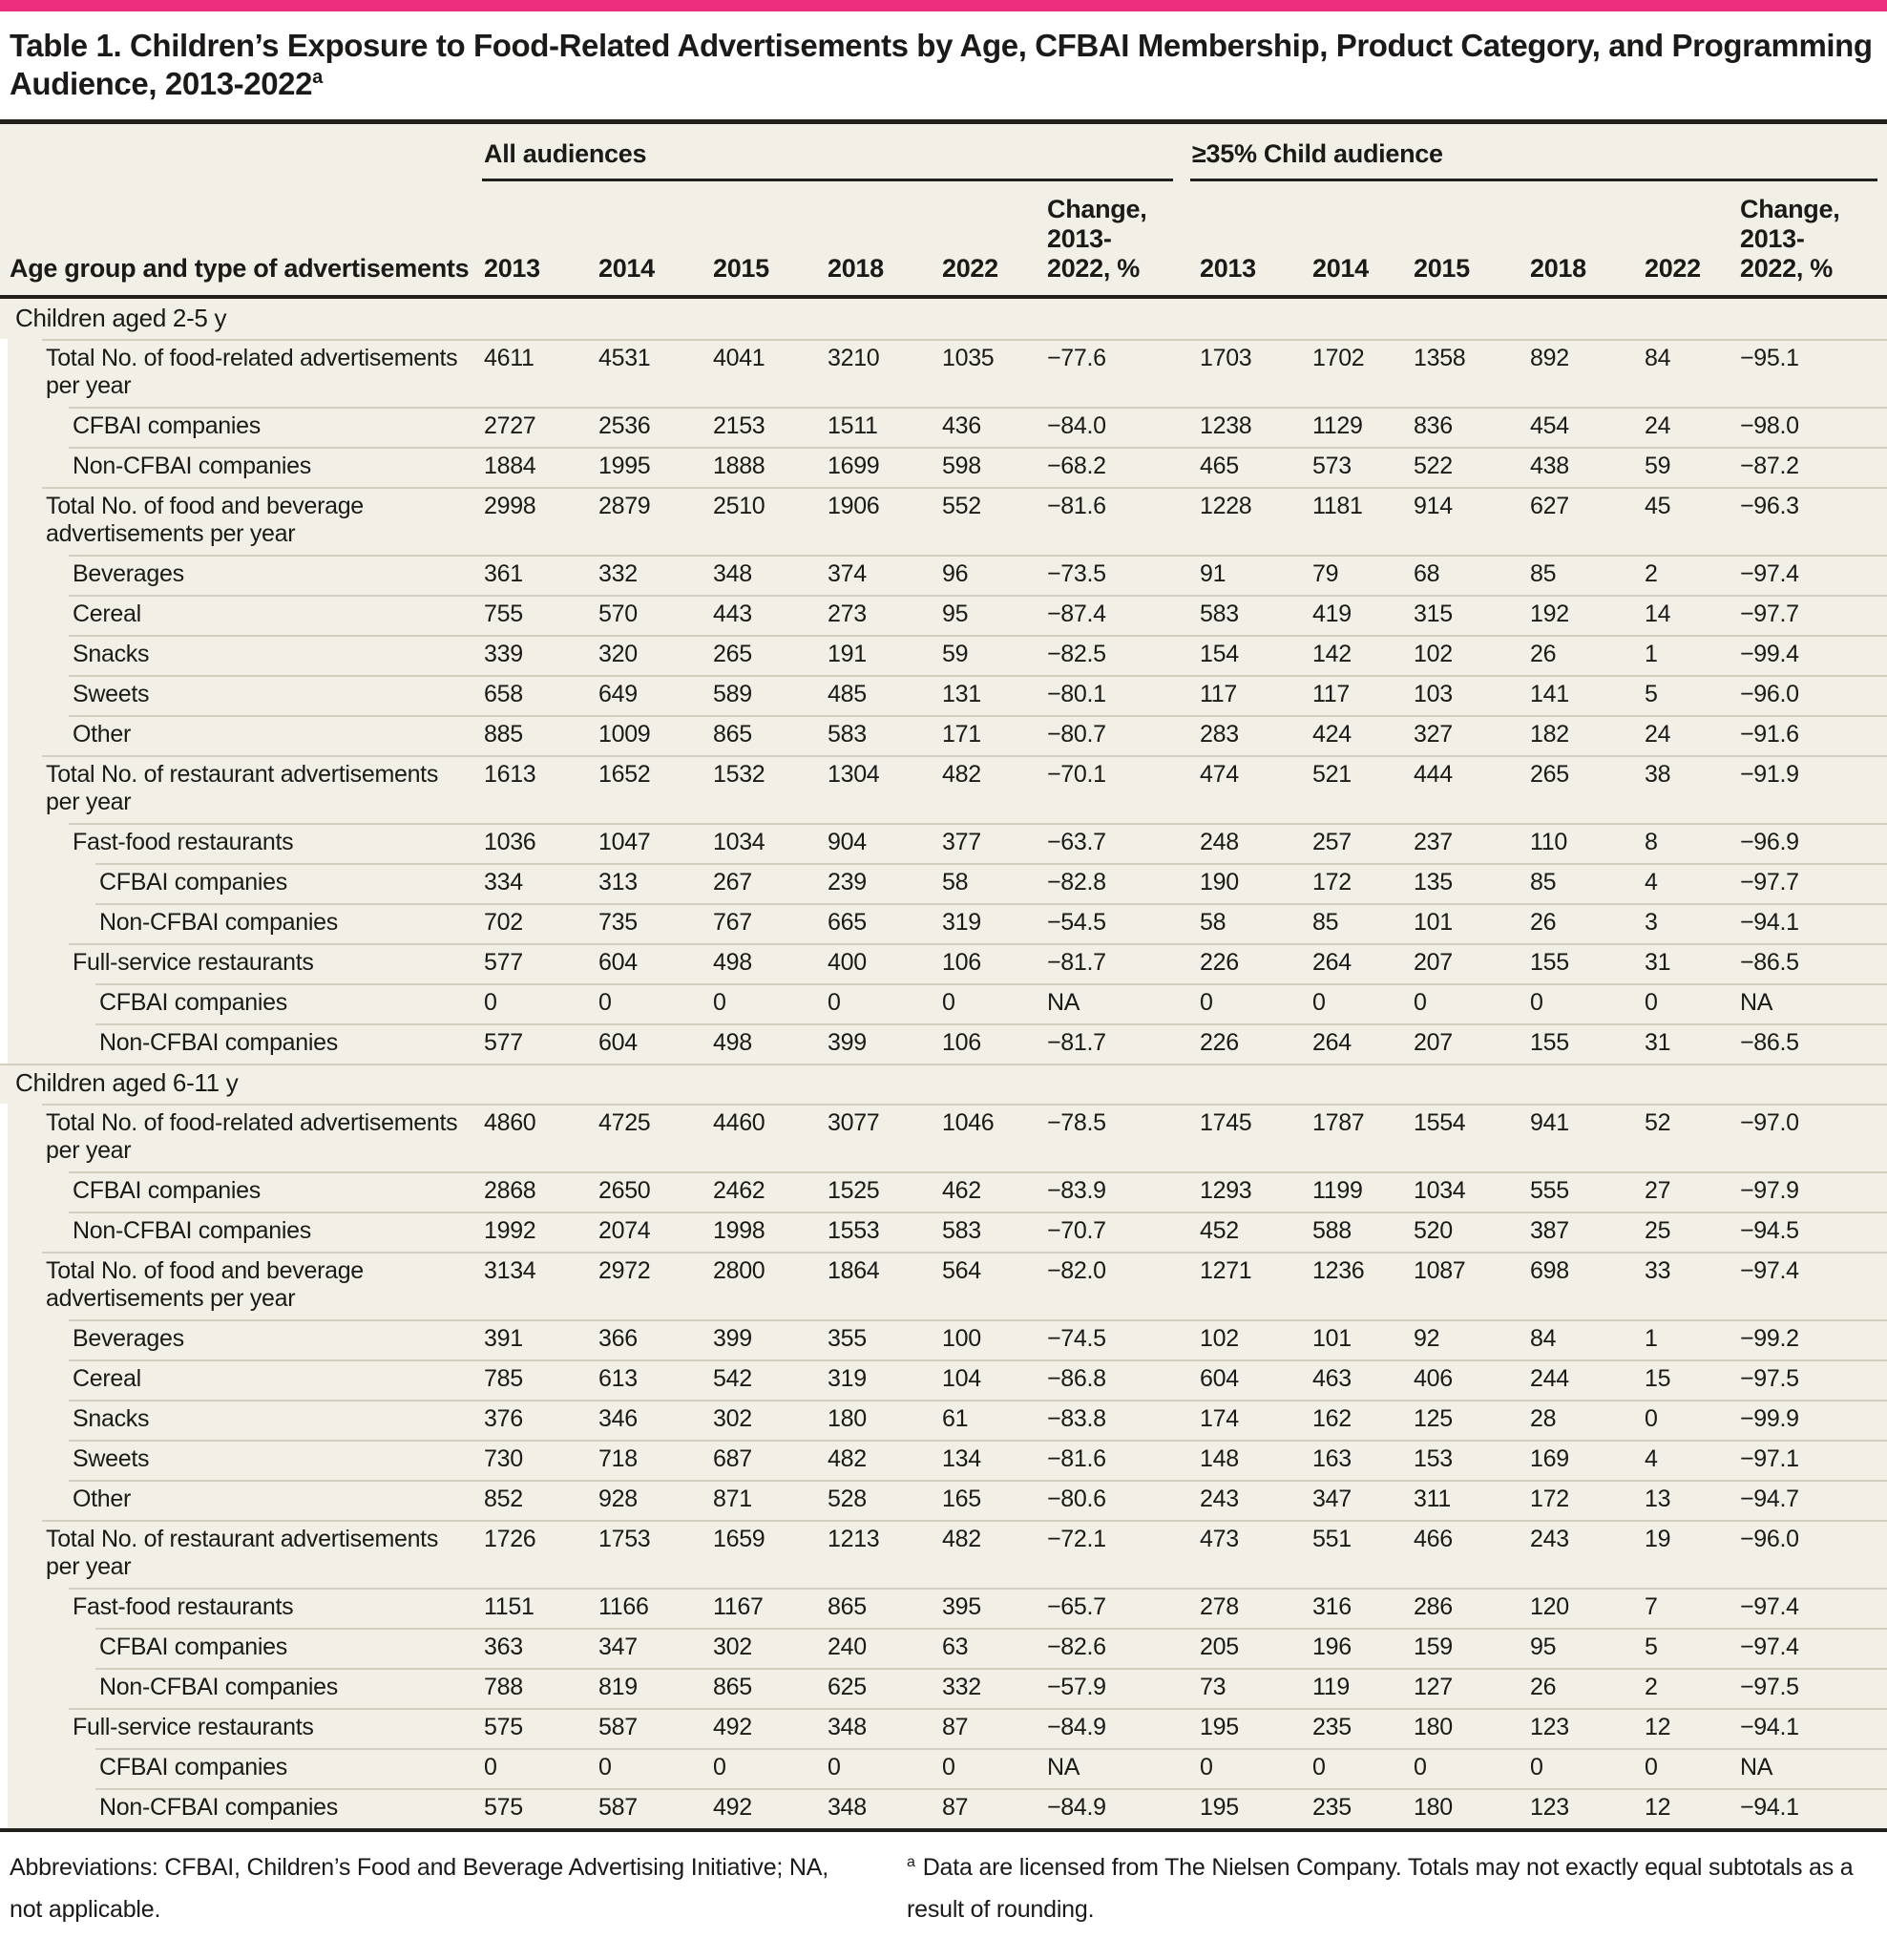 This screenshot has width=1887, height=1960. What do you see at coordinates (1770, 466) in the screenshot?
I see `data-cell: −87.2` at bounding box center [1770, 466].